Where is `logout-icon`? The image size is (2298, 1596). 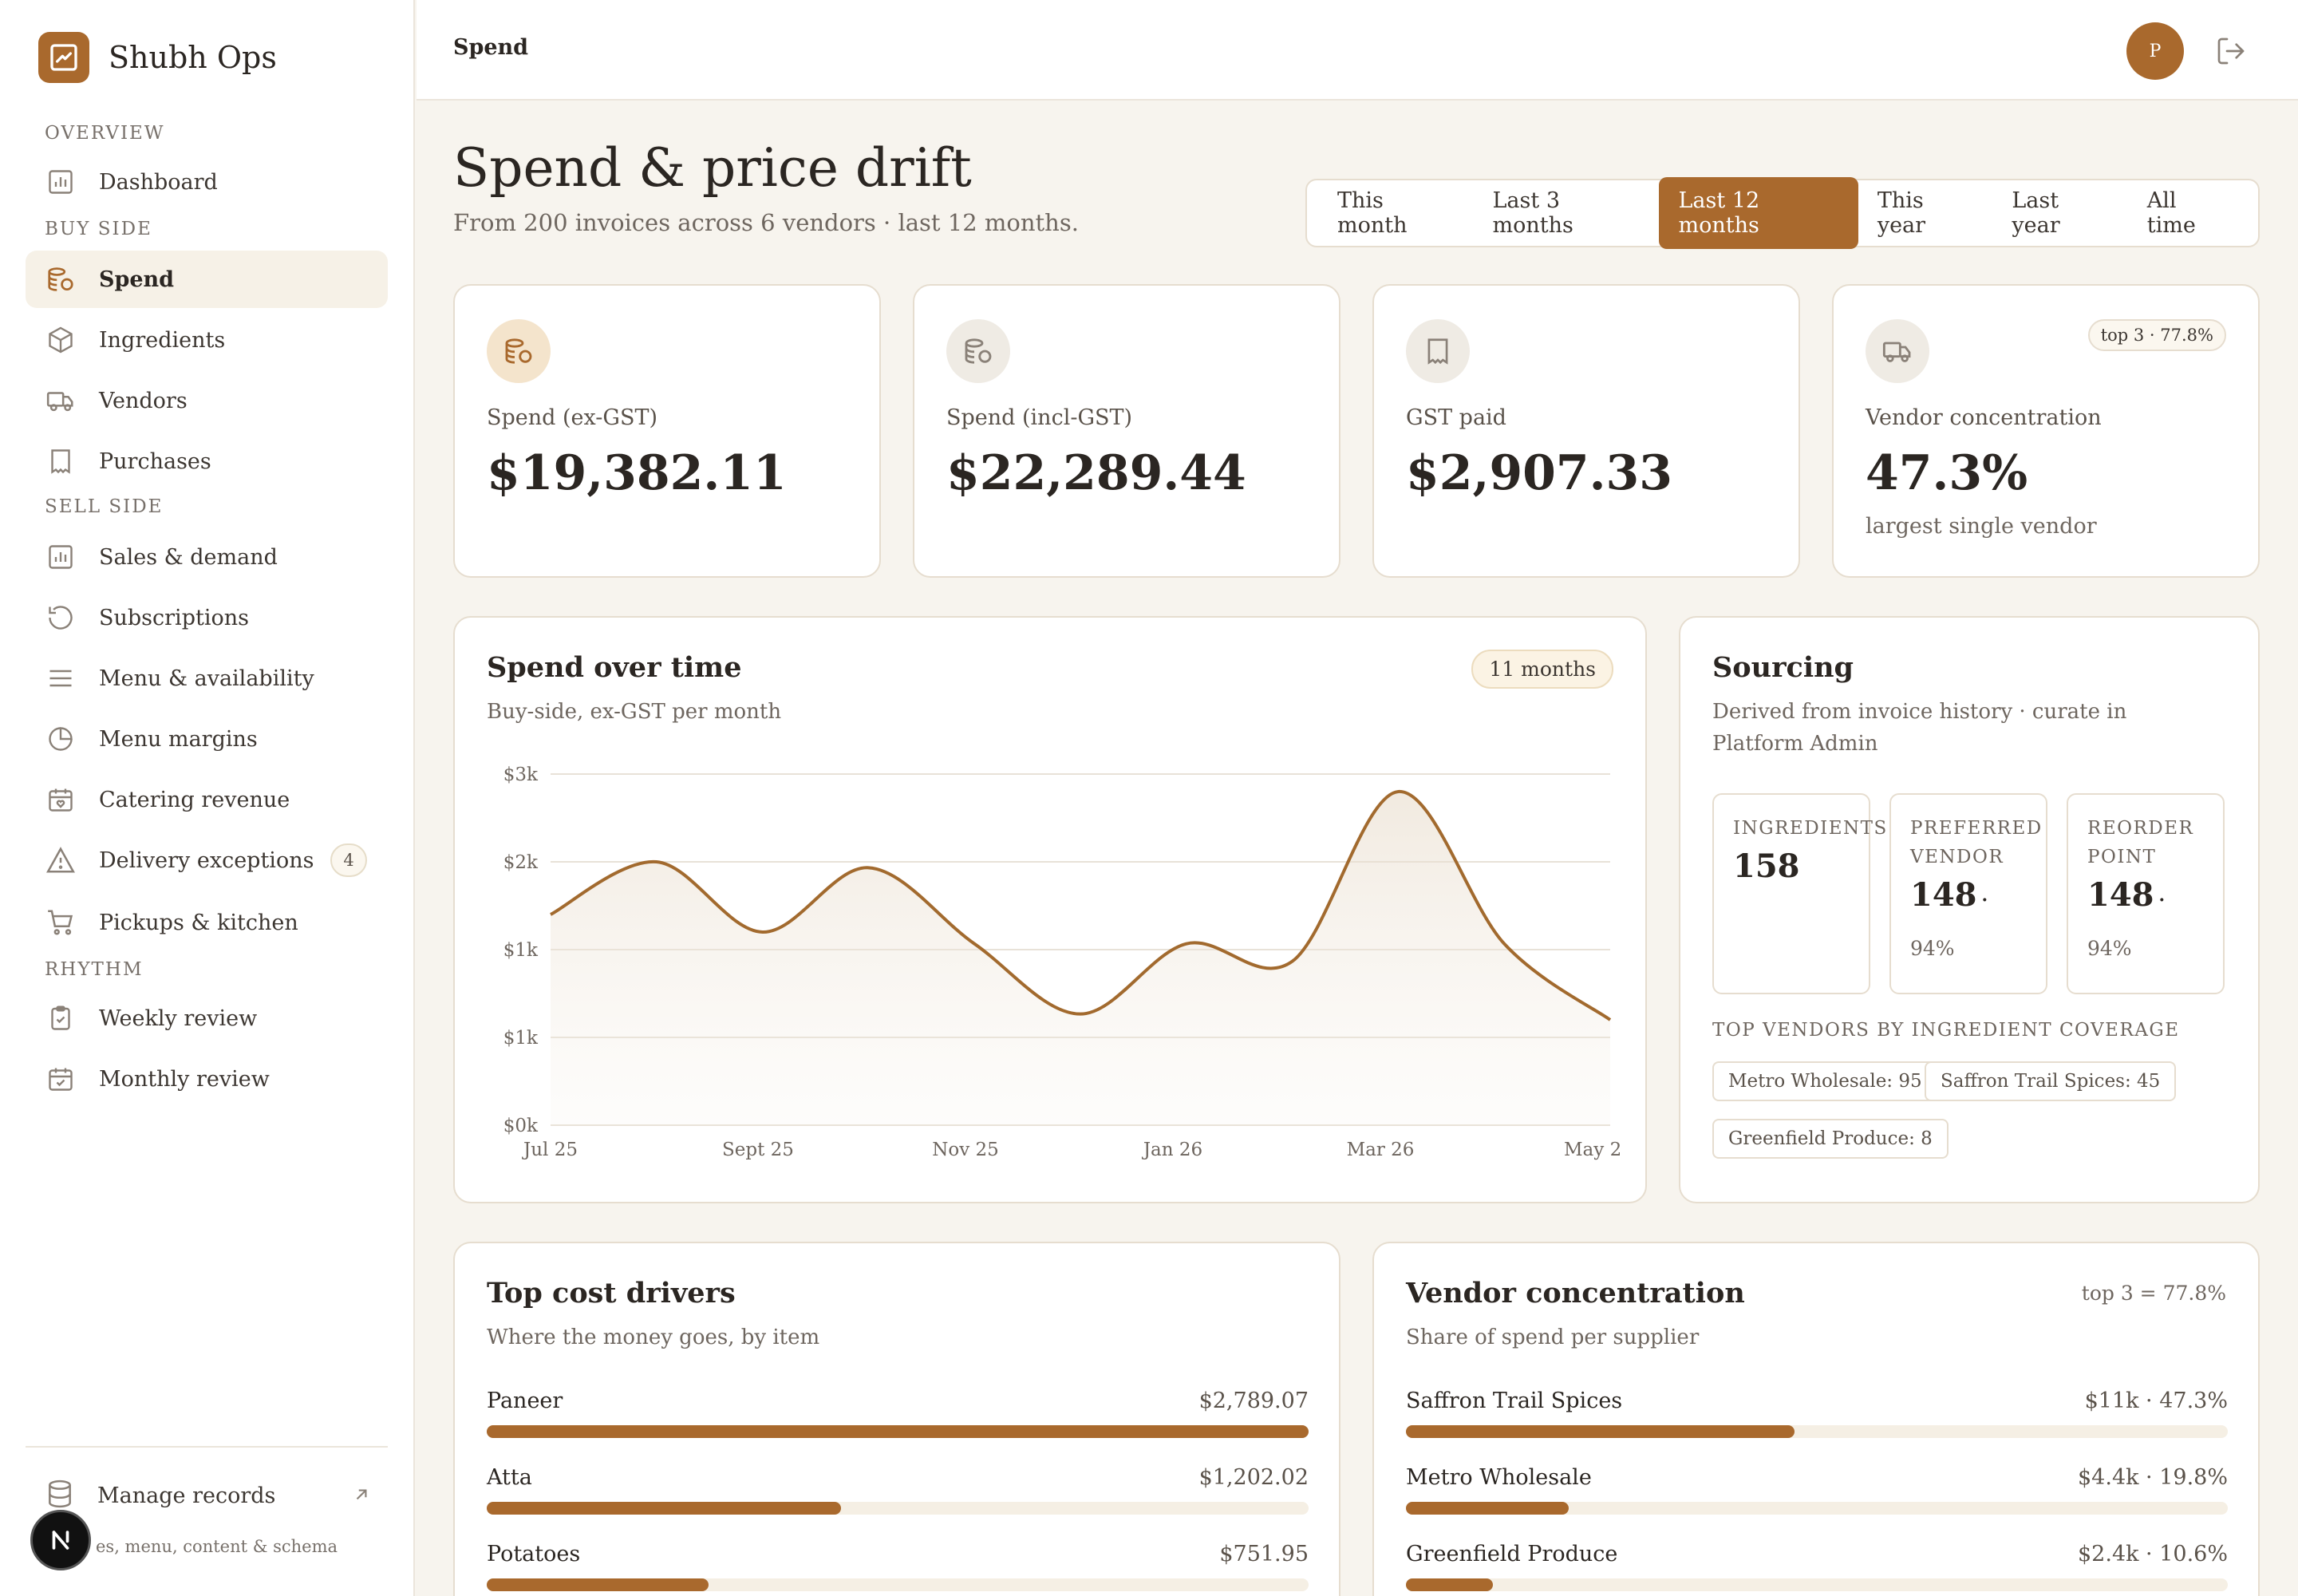
logout-icon is located at coordinates (2231, 52).